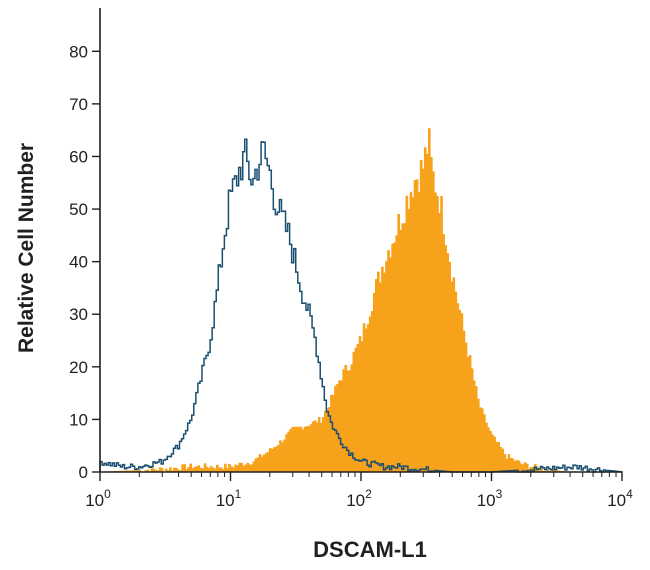 The image size is (650, 570). I want to click on x-ticks: 10⁰ 10¹ 10² 10³ 10⁴, so click(359, 491).